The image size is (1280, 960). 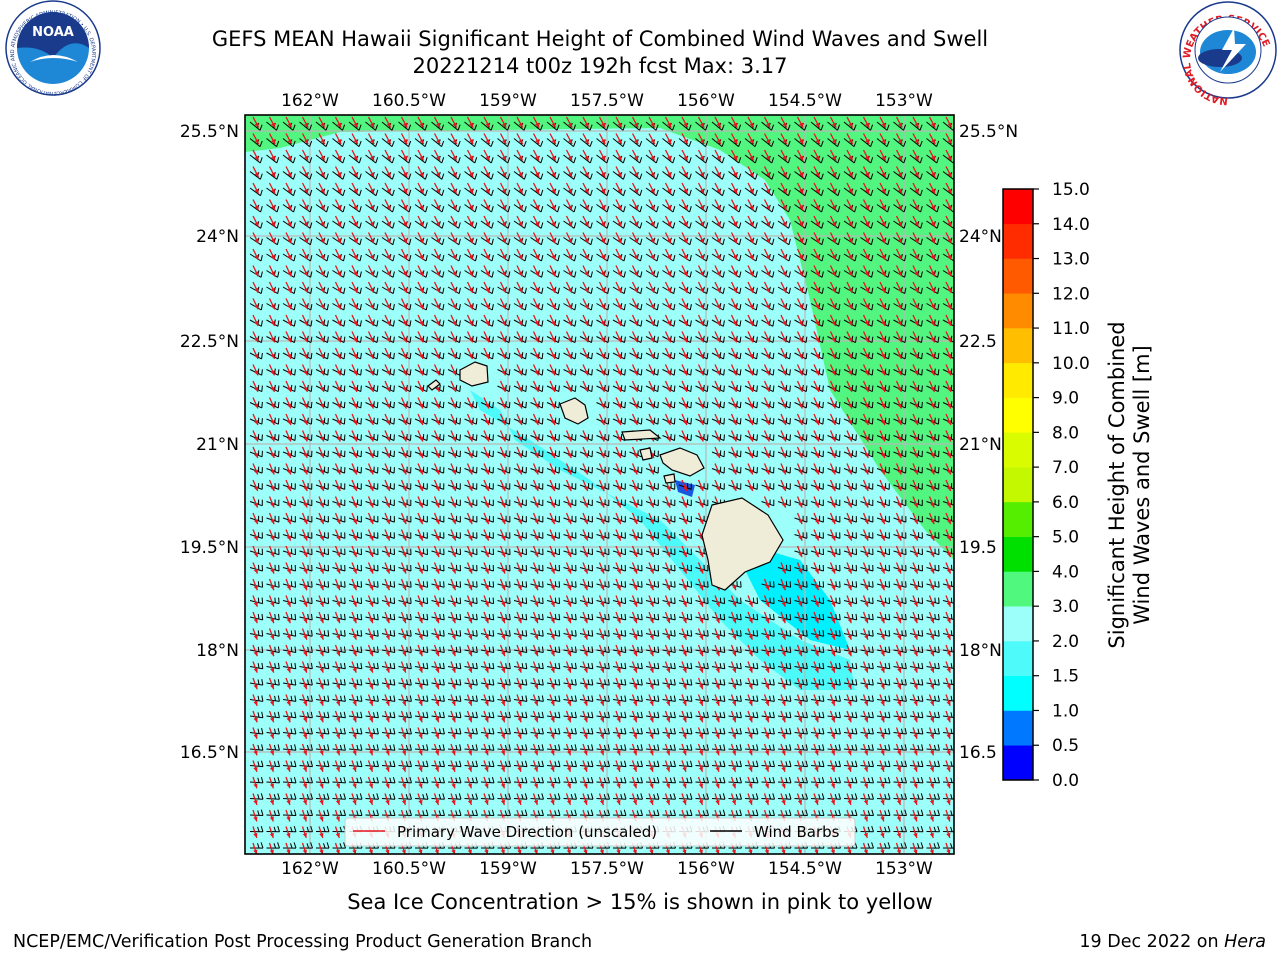 I want to click on noaa-logo-text: NOAA, so click(x=53, y=32).